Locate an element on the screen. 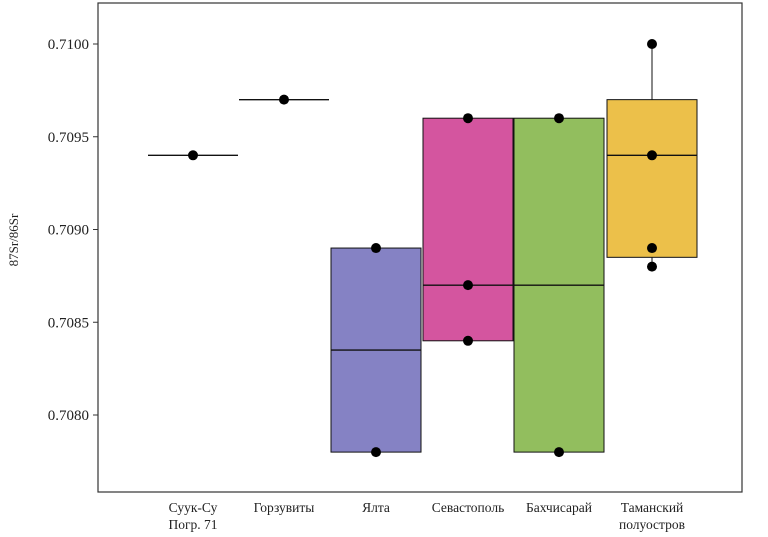 This screenshot has width=768, height=537. x-tick-label: Бахчисарай is located at coordinates (559, 507).